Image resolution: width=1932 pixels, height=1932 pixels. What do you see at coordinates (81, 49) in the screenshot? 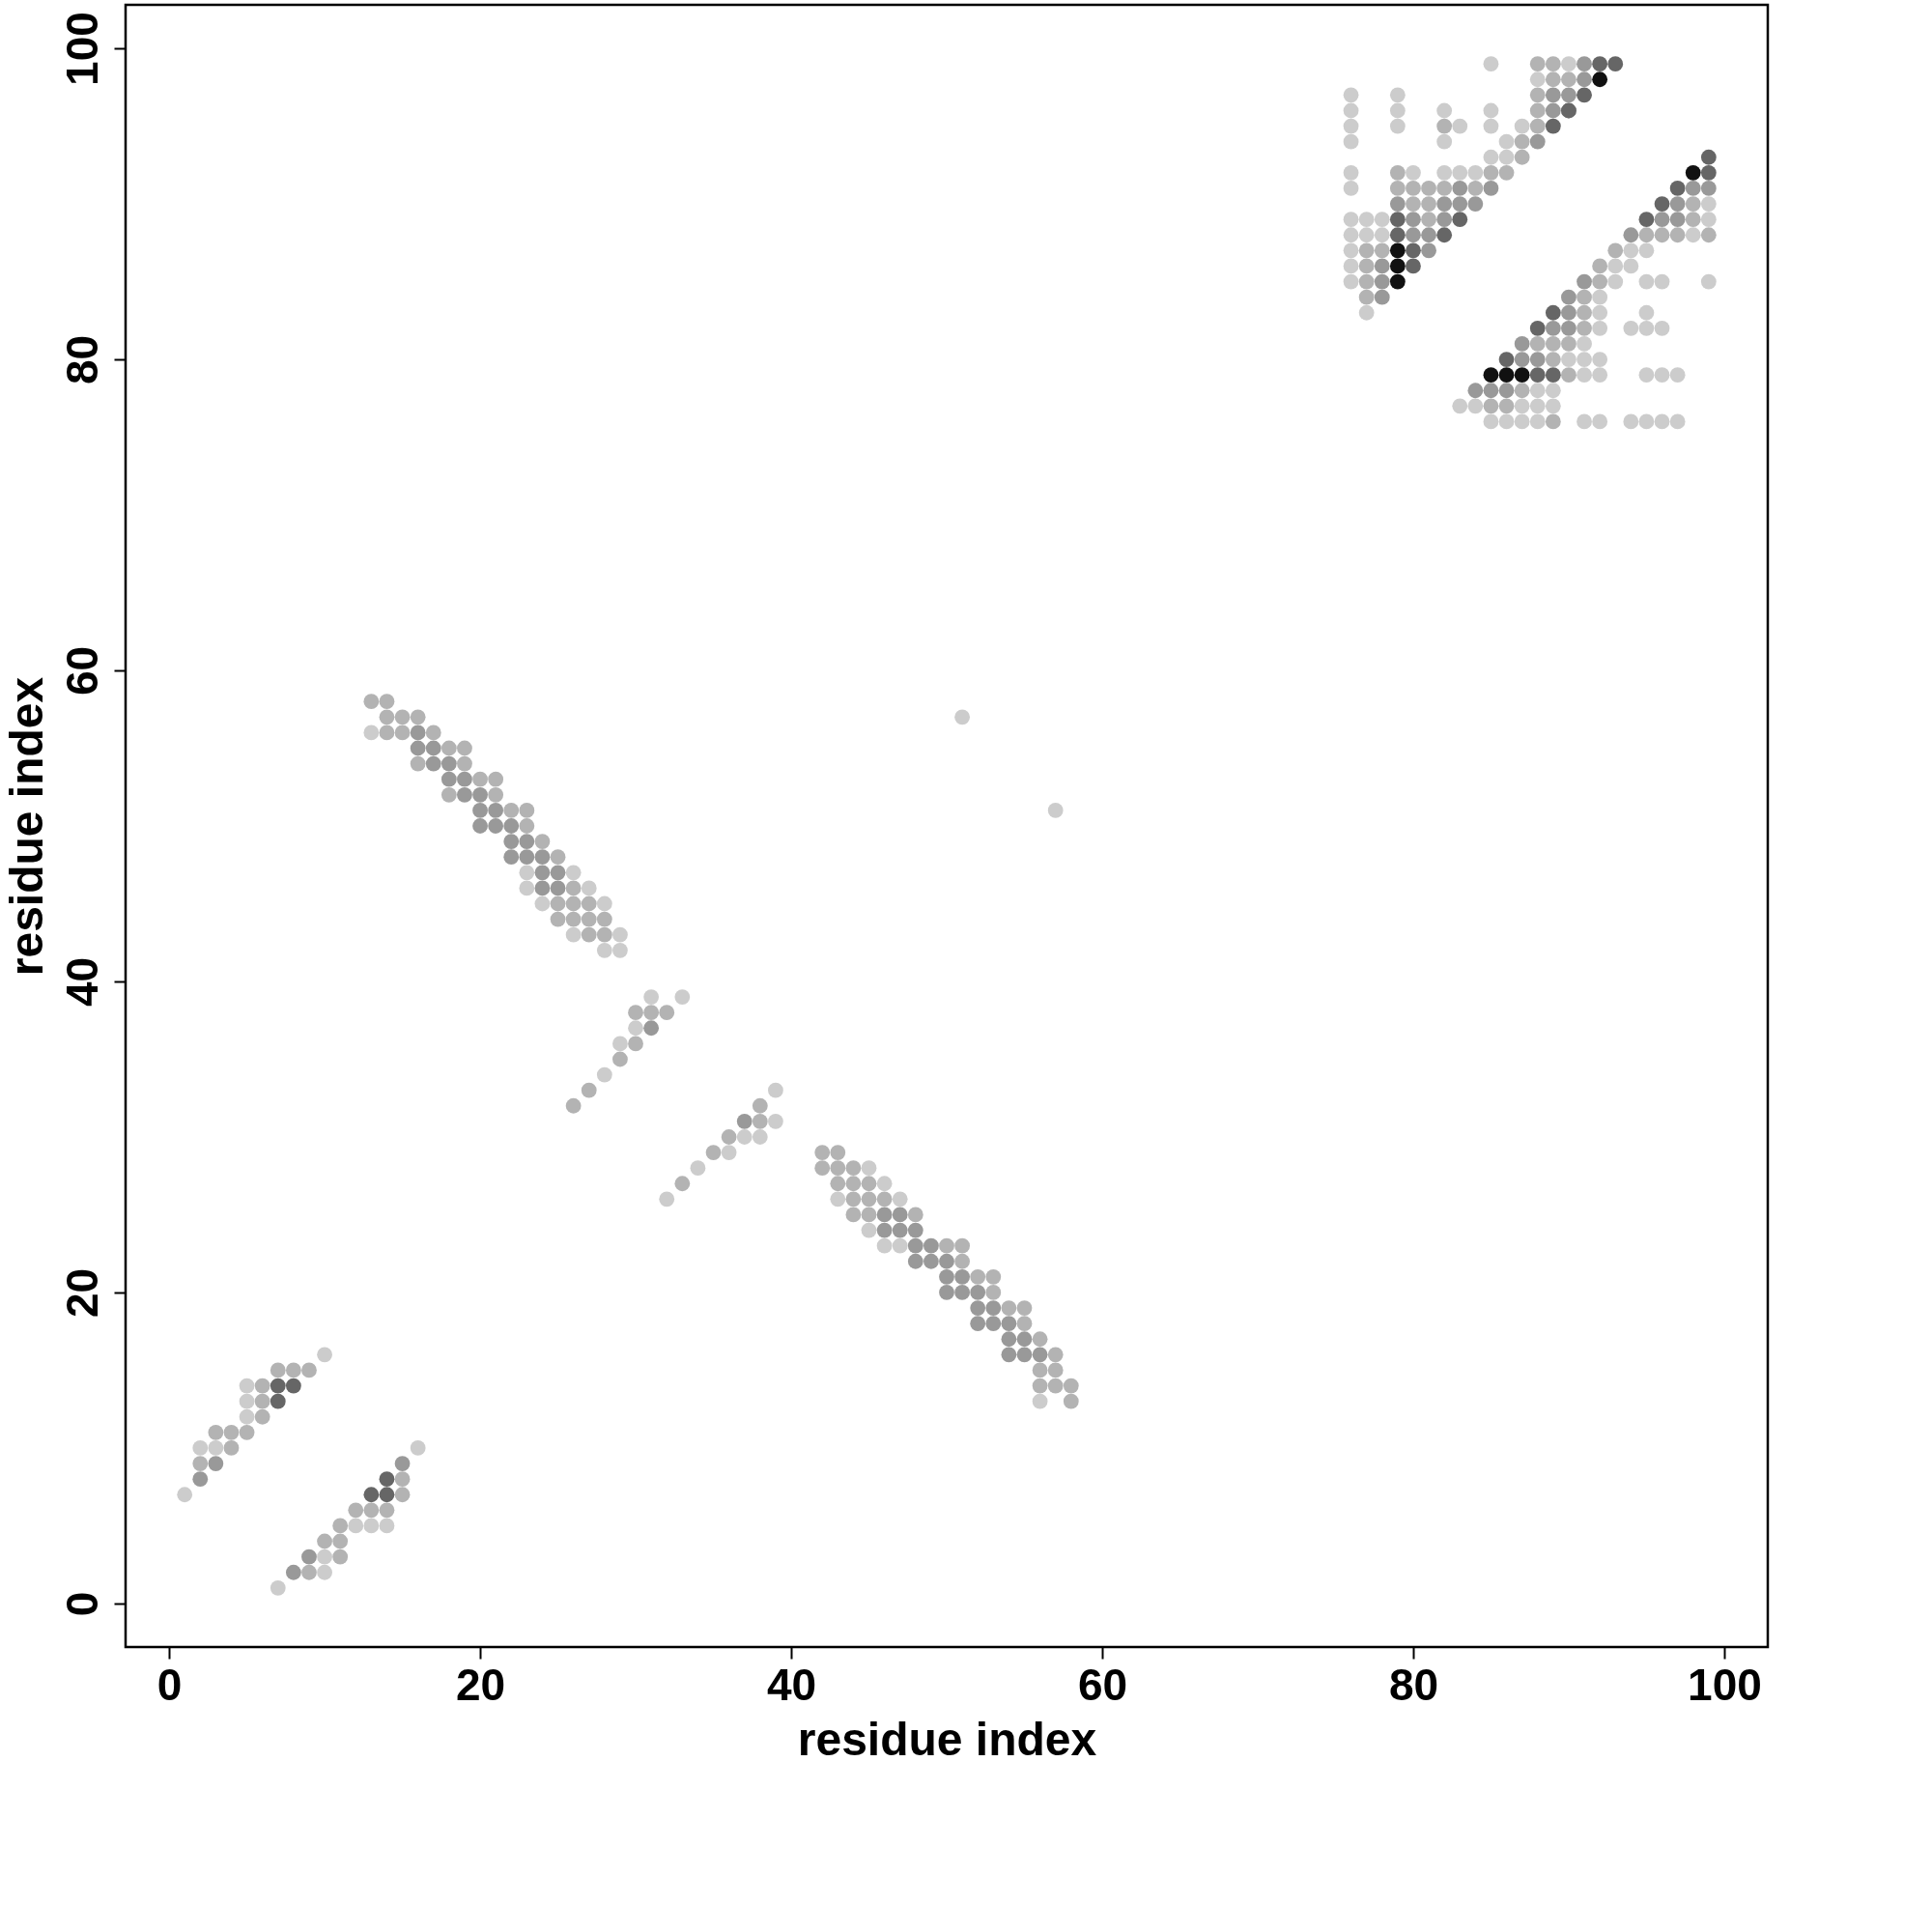
I see `y-tick-label: 100` at bounding box center [81, 49].